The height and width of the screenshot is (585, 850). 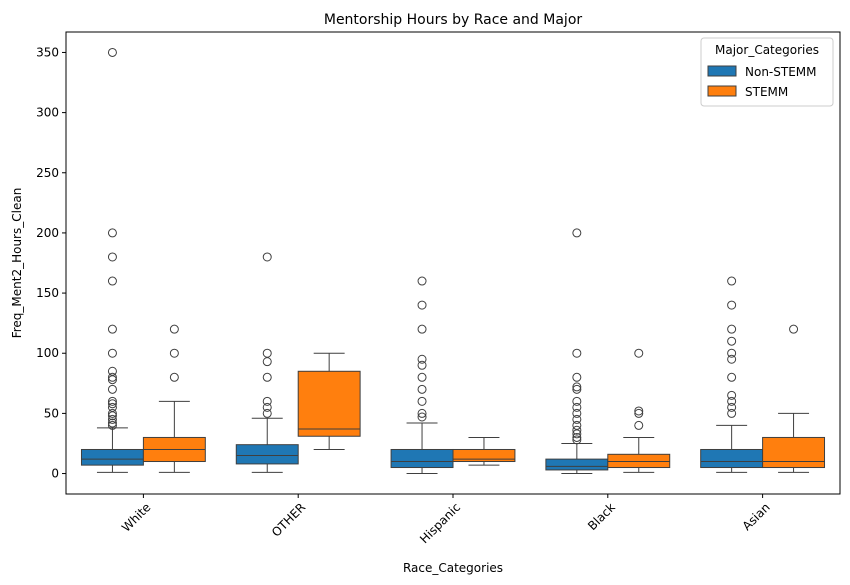 What do you see at coordinates (453, 568) in the screenshot?
I see `x-axis-title: Race_Categories` at bounding box center [453, 568].